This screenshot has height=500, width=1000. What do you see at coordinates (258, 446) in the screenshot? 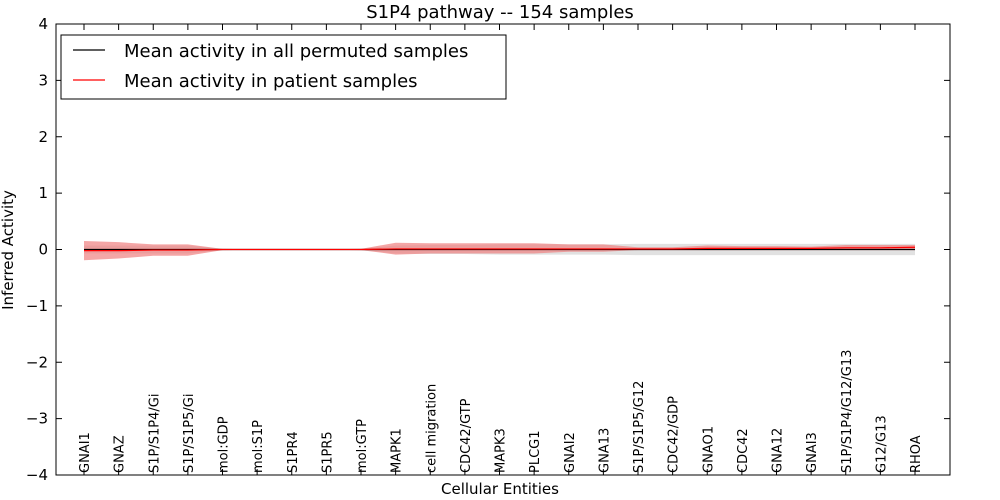
I see `x-category-label: mol:S1P` at bounding box center [258, 446].